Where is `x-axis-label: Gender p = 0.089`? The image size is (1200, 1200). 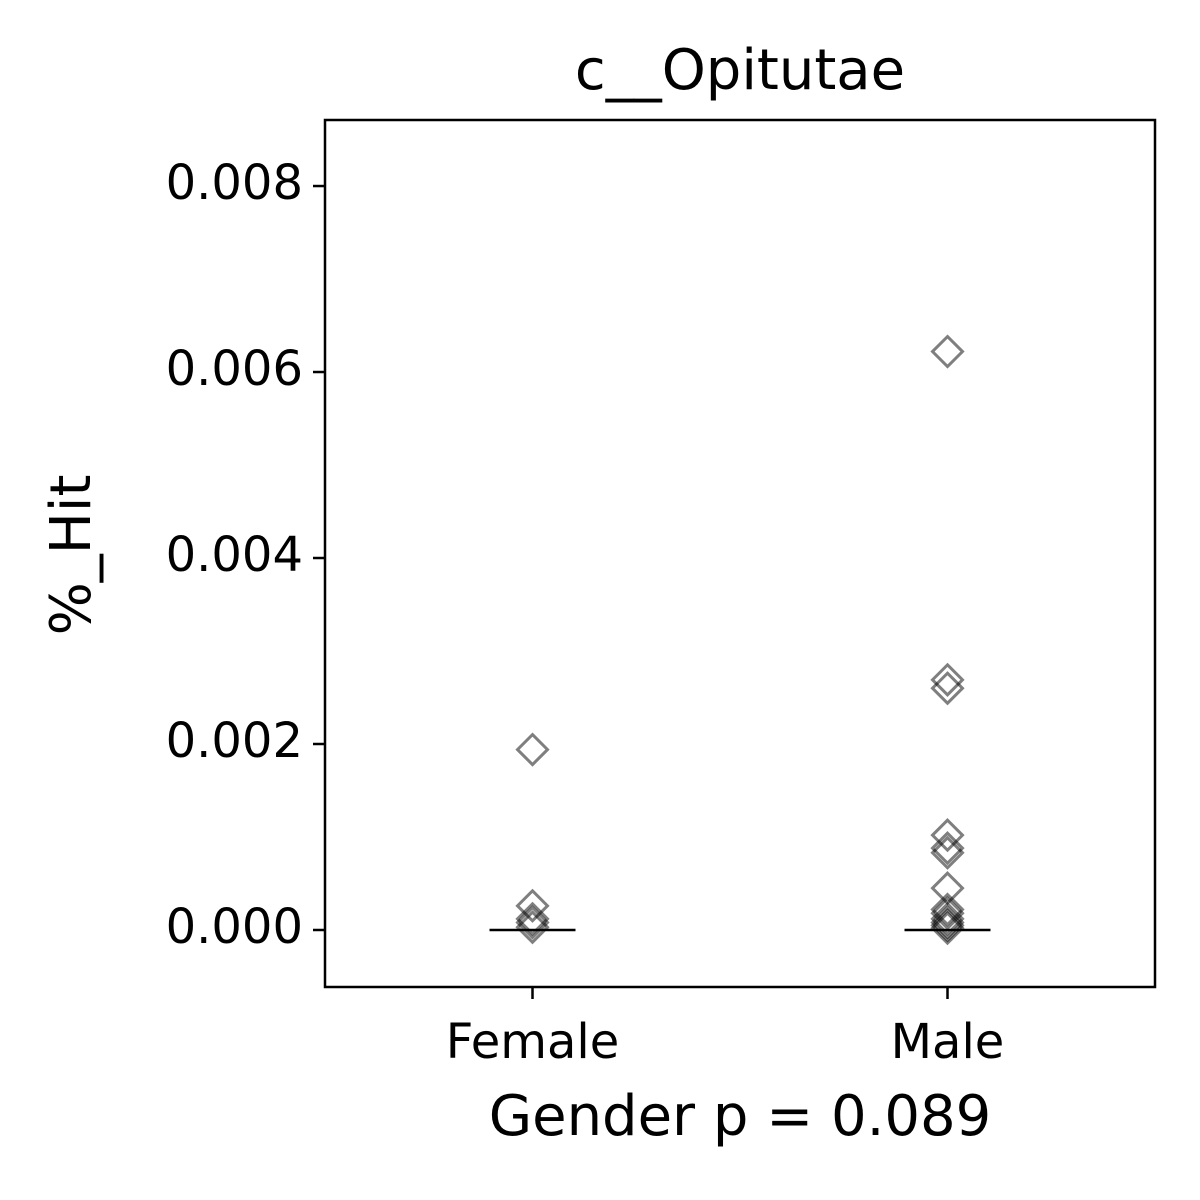
x-axis-label: Gender p = 0.089 is located at coordinates (740, 1116).